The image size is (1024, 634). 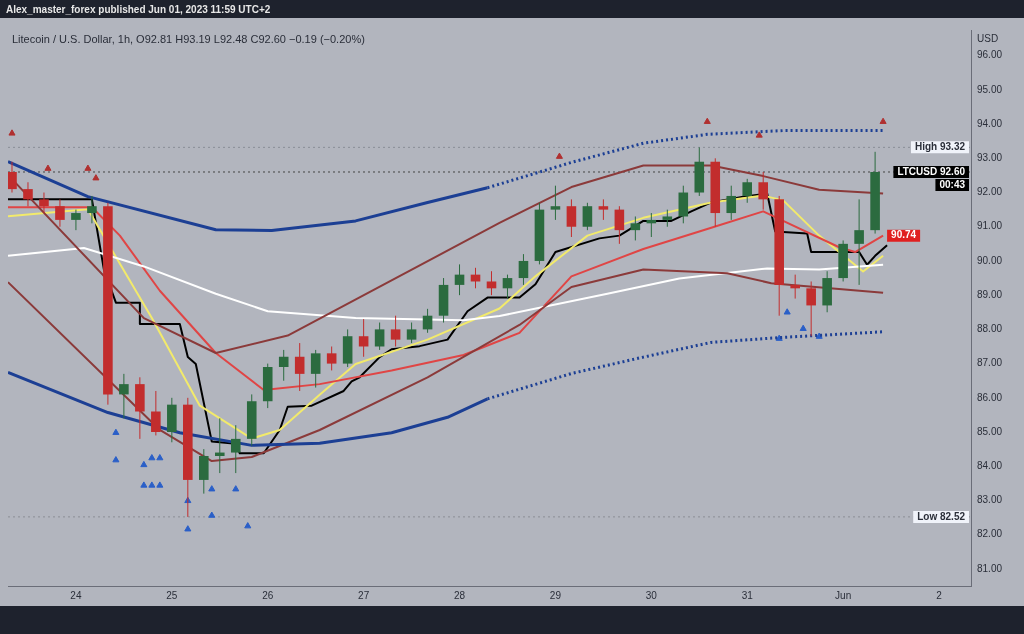 I want to click on ref-line-label: LTCUSD 92.60, so click(x=931, y=171).